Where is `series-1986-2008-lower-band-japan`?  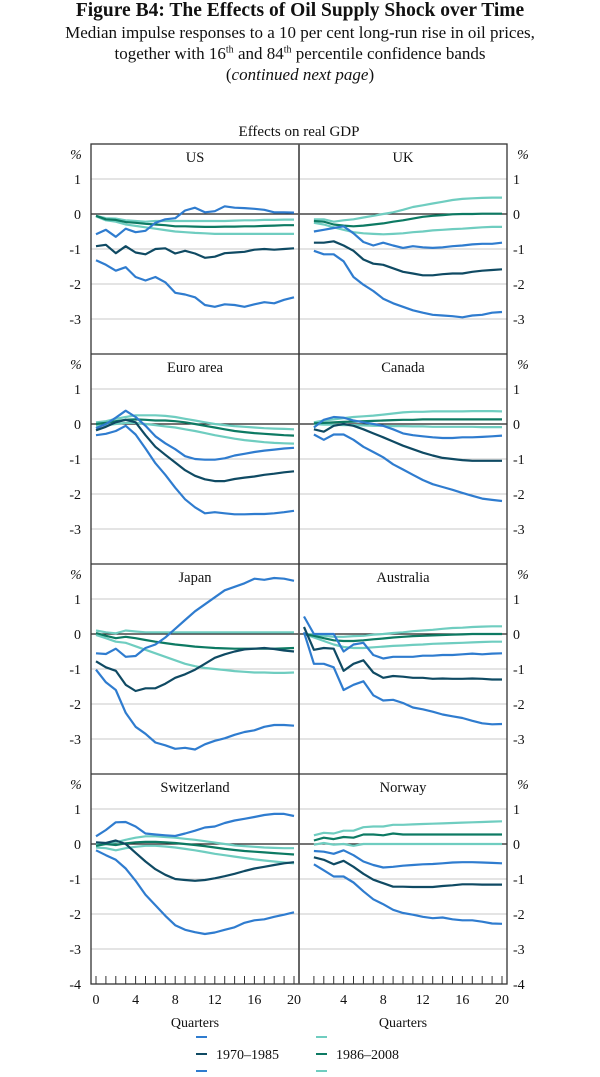 series-1986-2008-lower-band-japan is located at coordinates (195, 653).